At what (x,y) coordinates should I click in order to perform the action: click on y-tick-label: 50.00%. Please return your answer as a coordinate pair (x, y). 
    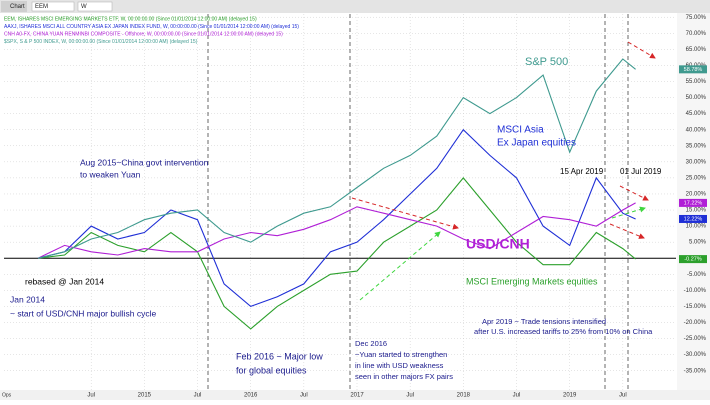
    Looking at the image, I should click on (696, 98).